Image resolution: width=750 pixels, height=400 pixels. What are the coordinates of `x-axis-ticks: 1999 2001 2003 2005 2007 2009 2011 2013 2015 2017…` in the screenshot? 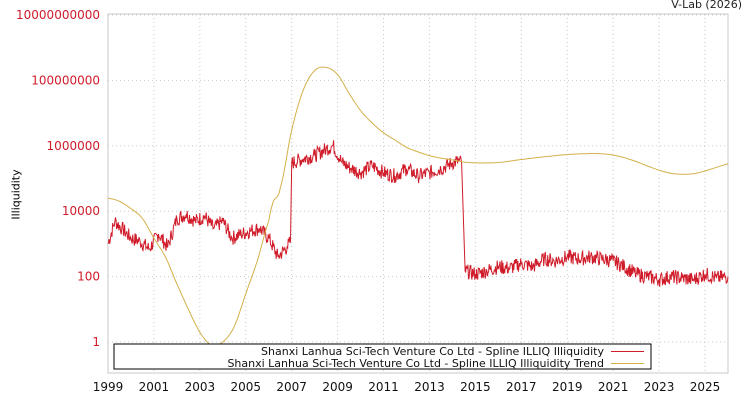 It's located at (407, 387).